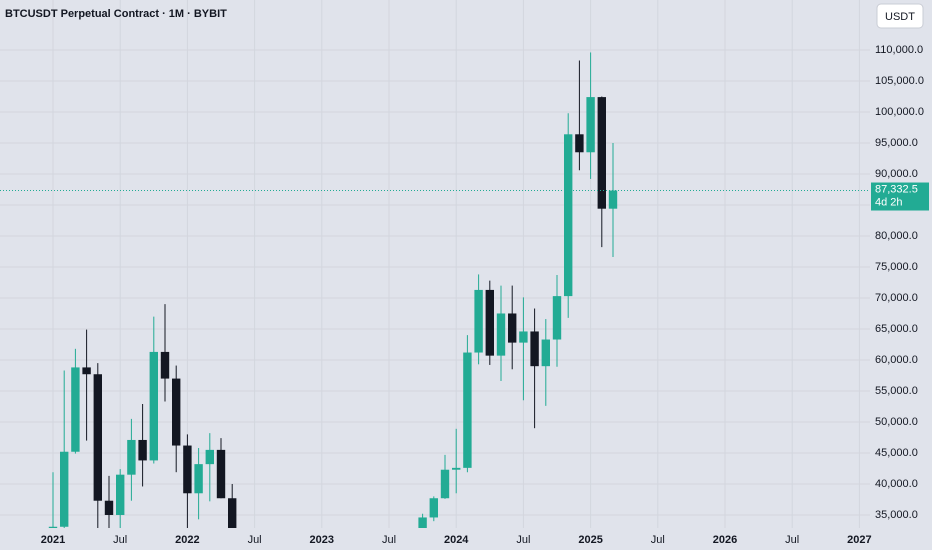 The width and height of the screenshot is (932, 550). I want to click on y-tick-label: 90,000.0, so click(896, 174).